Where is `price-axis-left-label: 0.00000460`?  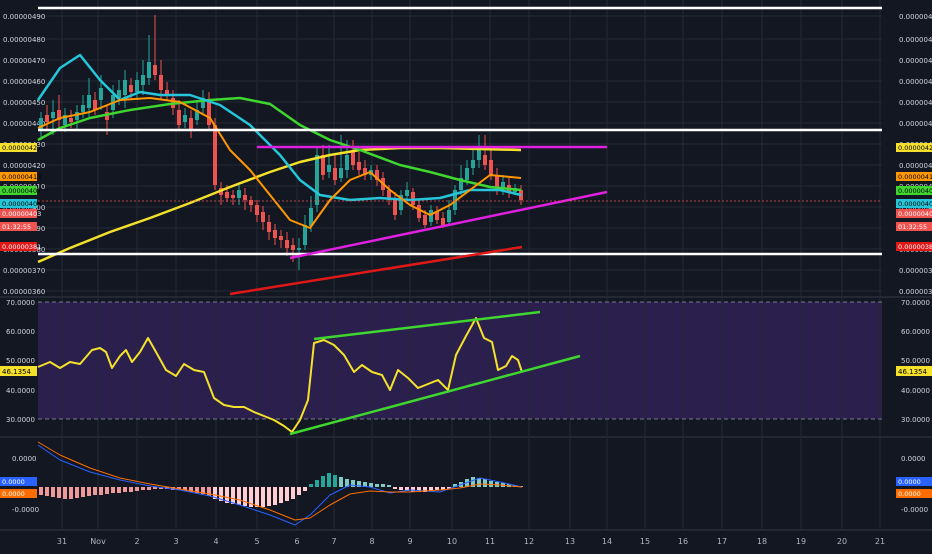
price-axis-left-label: 0.00000460 is located at coordinates (24, 82).